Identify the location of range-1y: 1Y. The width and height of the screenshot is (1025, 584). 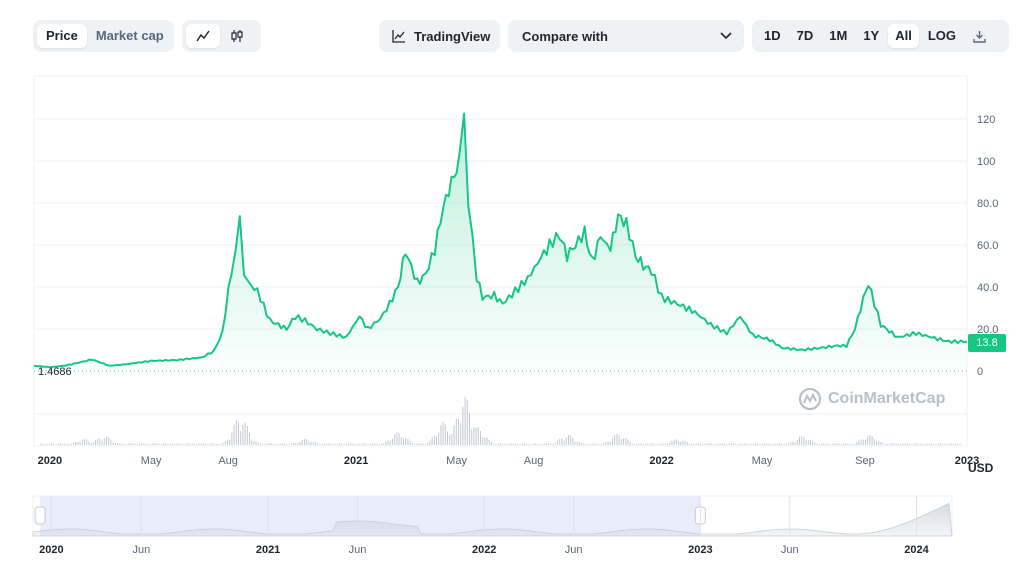
(871, 35).